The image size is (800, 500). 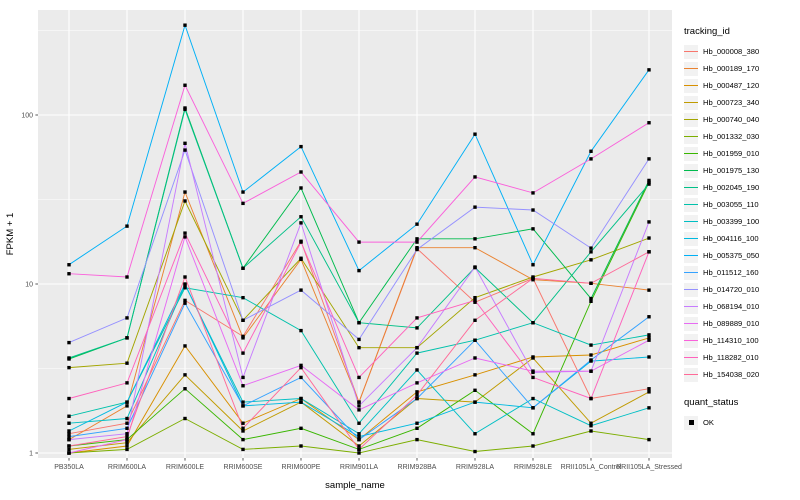 I want to click on legend-item-label: Hb_002045_190, so click(x=731, y=187).